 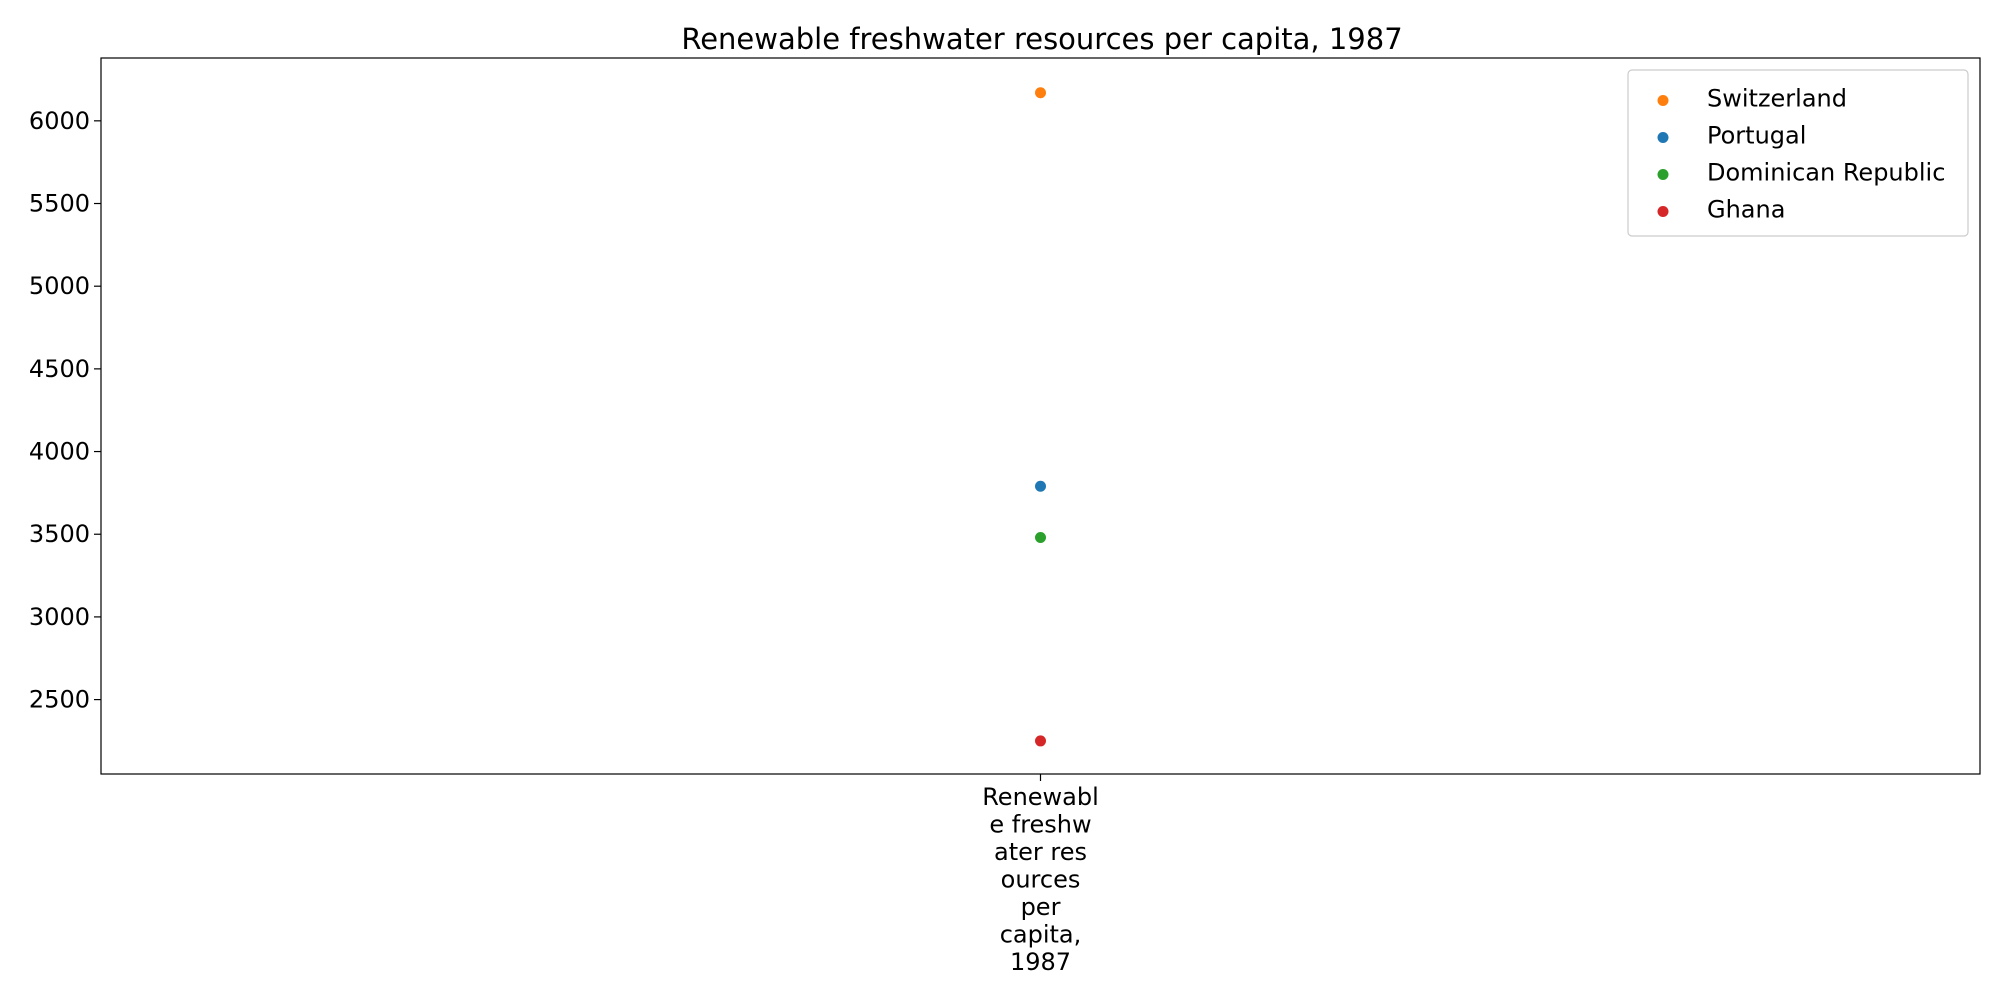 What do you see at coordinates (59, 617) in the screenshot?
I see `y-tick-label: 3000` at bounding box center [59, 617].